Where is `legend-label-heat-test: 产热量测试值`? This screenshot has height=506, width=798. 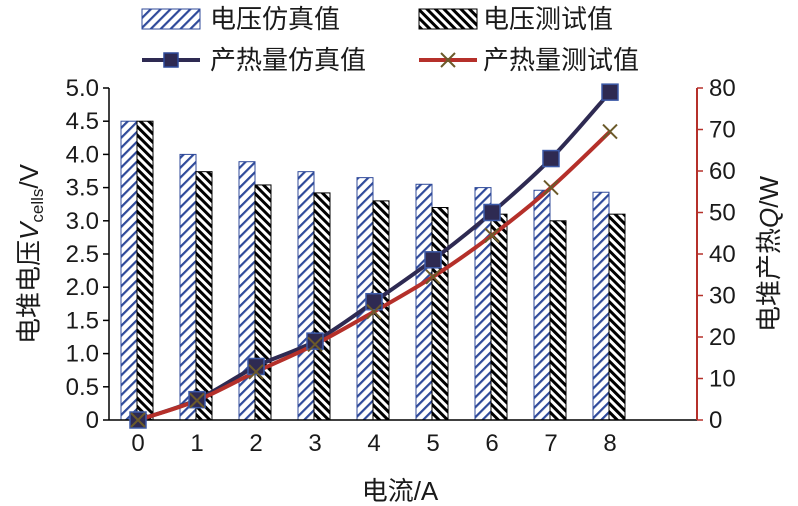 legend-label-heat-test: 产热量测试值 is located at coordinates (561, 60).